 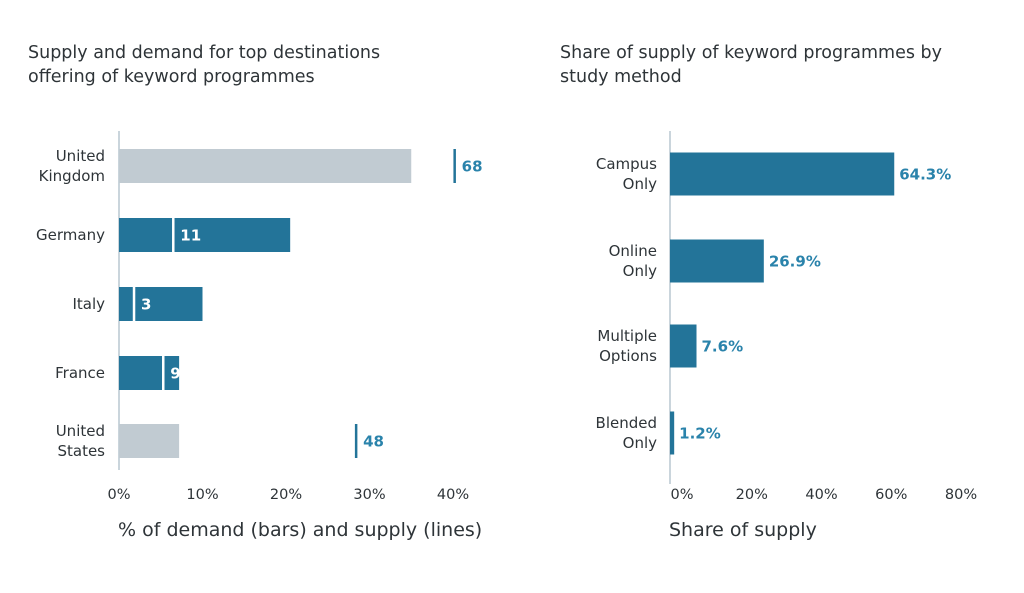 What do you see at coordinates (88, 304) in the screenshot?
I see `left-category-label: Italy` at bounding box center [88, 304].